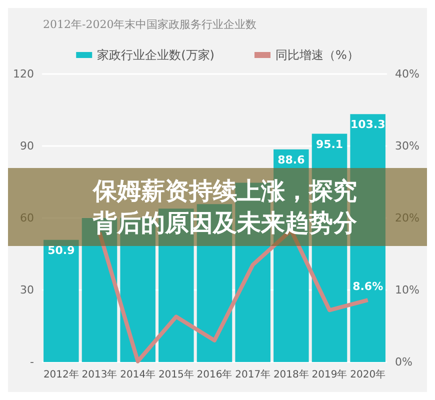  What do you see at coordinates (61, 374) in the screenshot?
I see `x-tick-label: 2012年` at bounding box center [61, 374].